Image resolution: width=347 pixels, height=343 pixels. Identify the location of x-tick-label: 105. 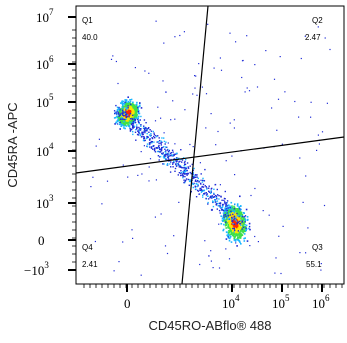
(281, 302).